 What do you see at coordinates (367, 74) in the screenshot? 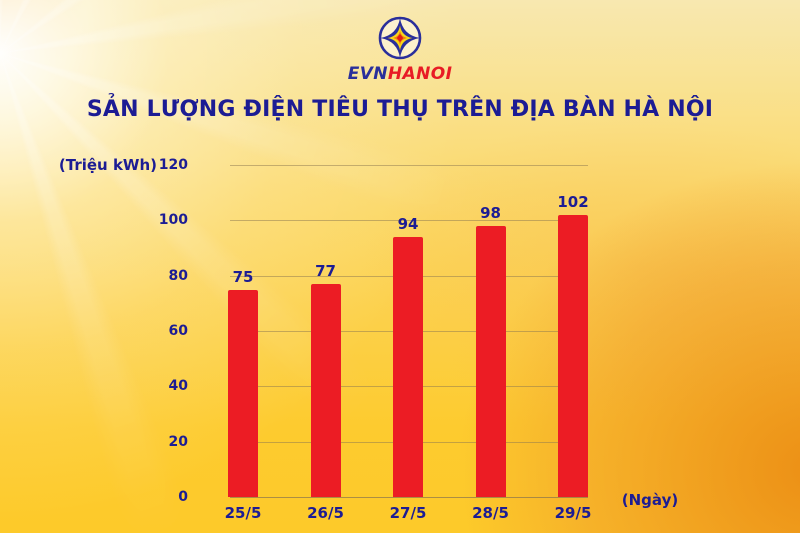
I see `logo-text-evn: EVN` at bounding box center [367, 74].